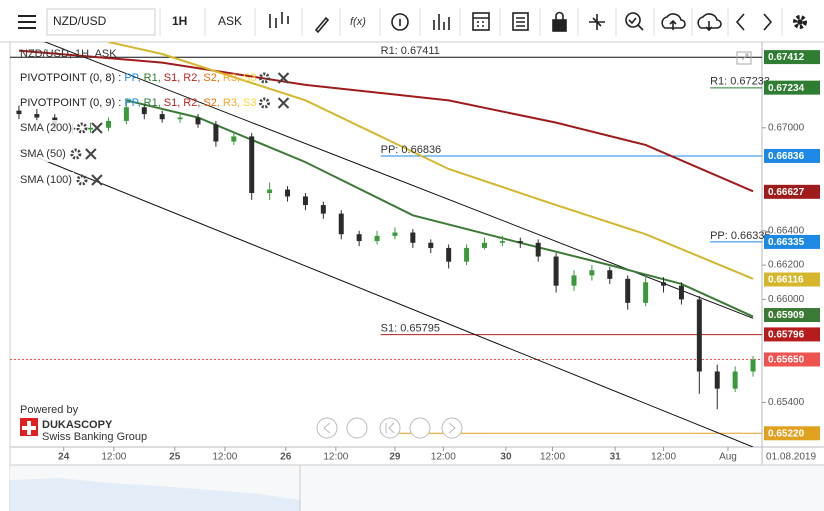  Describe the element at coordinates (49, 410) in the screenshot. I see `powered-by: Powered by` at that location.